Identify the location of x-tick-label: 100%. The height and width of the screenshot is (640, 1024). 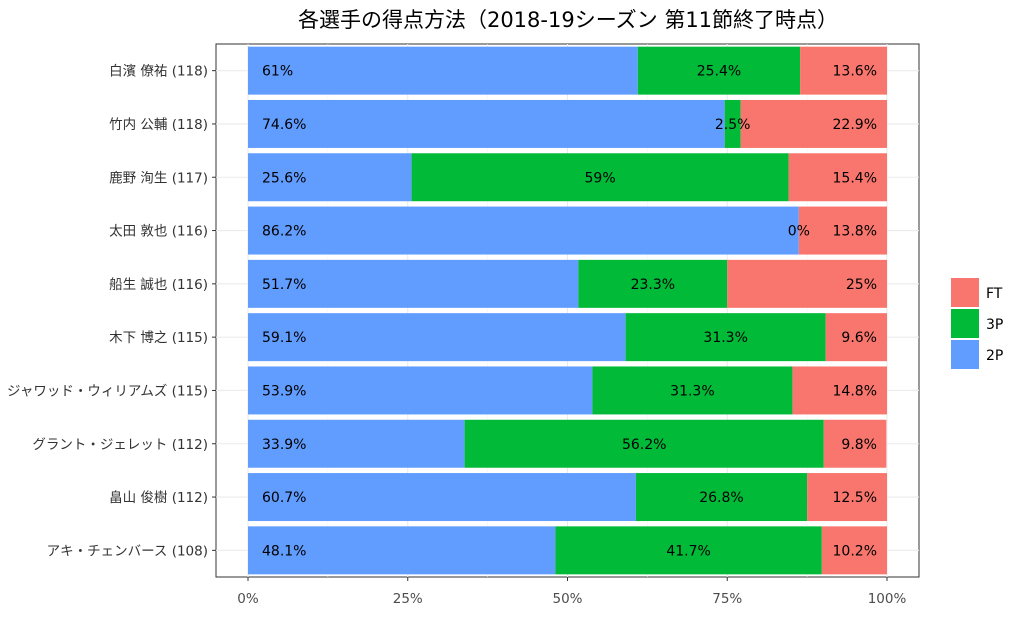
(887, 599).